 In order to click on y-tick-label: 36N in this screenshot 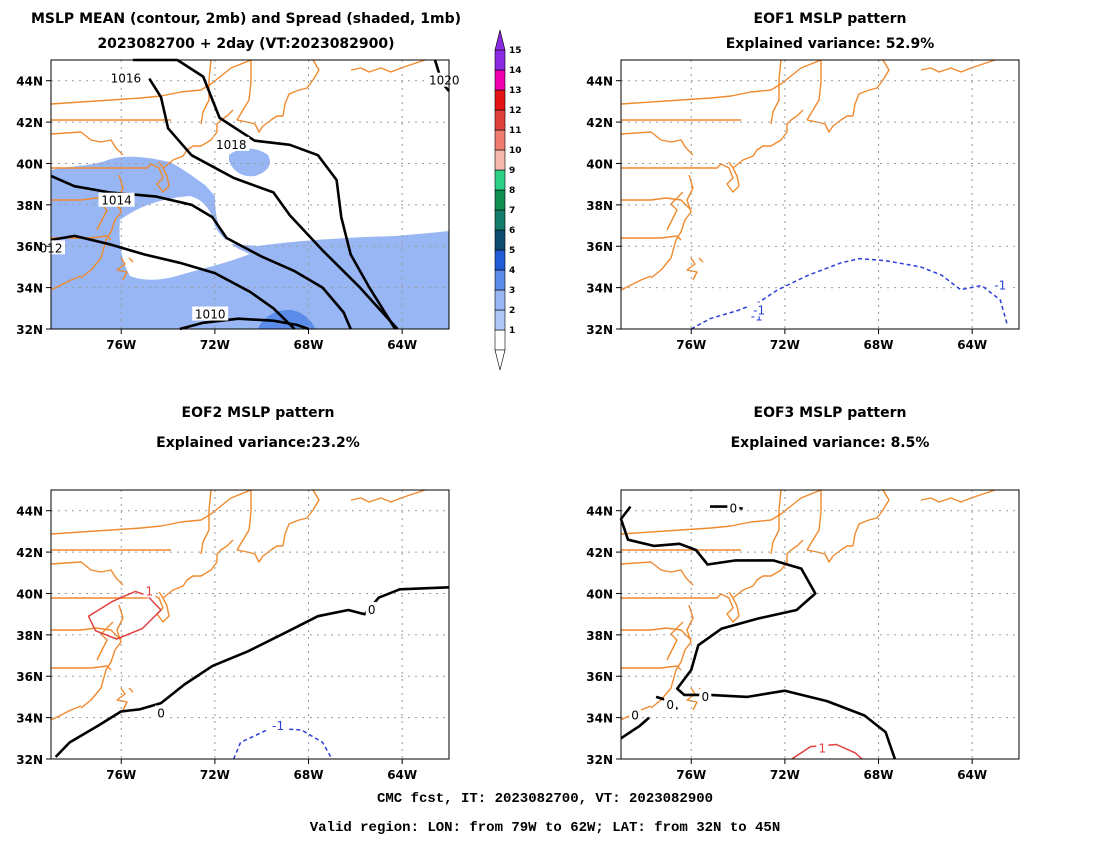, I will do `click(599, 247)`.